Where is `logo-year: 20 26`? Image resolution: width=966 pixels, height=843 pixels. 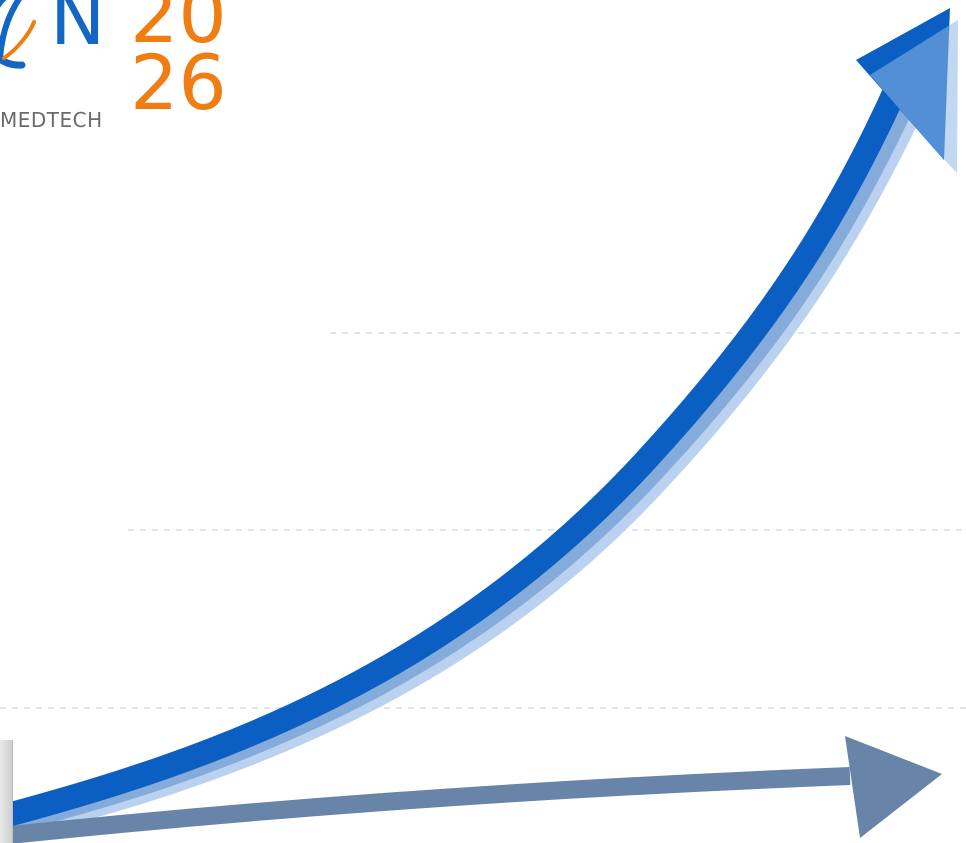 logo-year: 20 26 is located at coordinates (187, 63).